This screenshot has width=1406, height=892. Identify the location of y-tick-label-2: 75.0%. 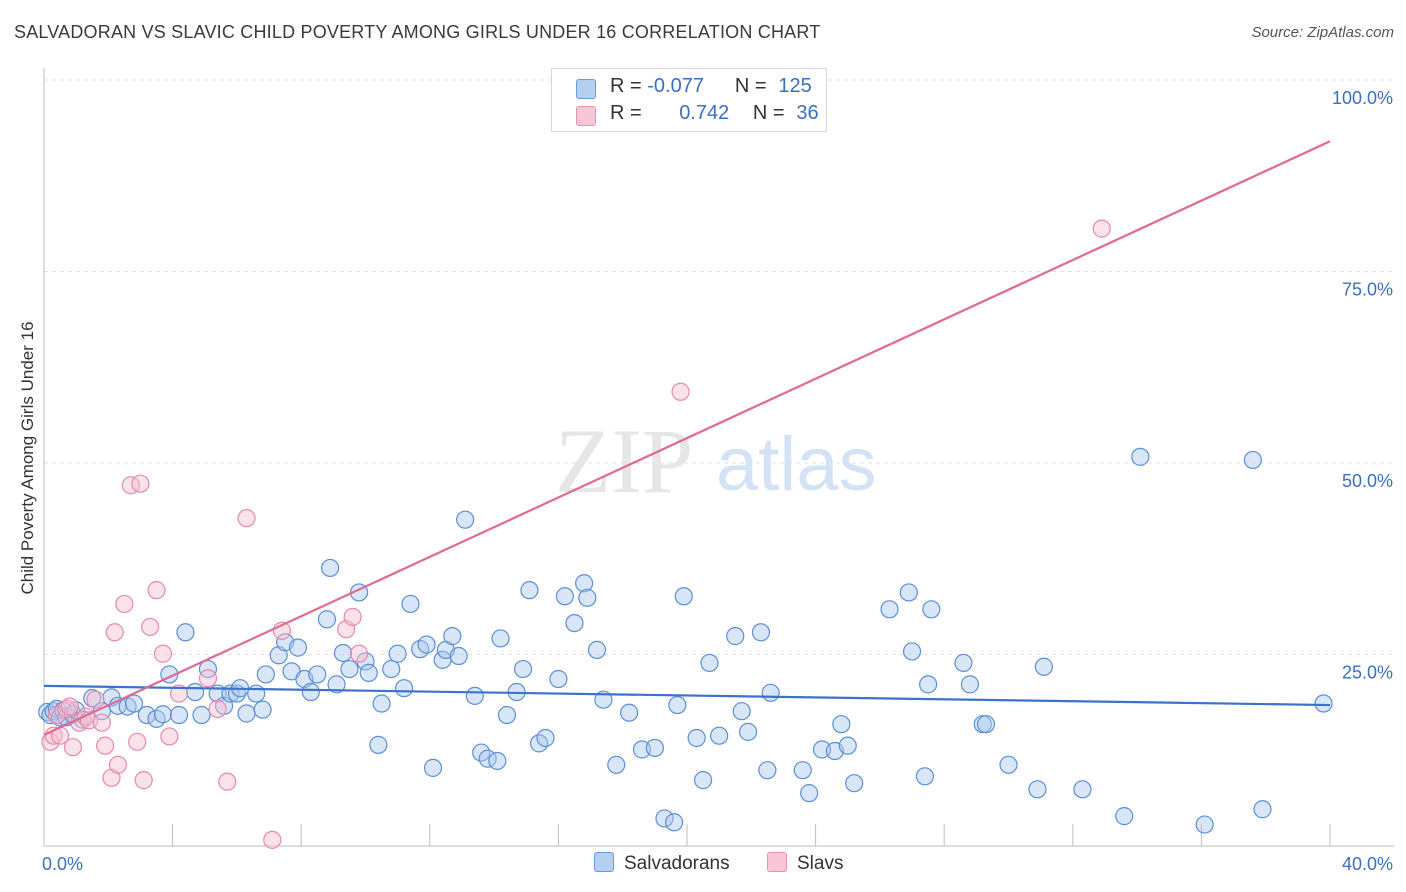
(1367, 290).